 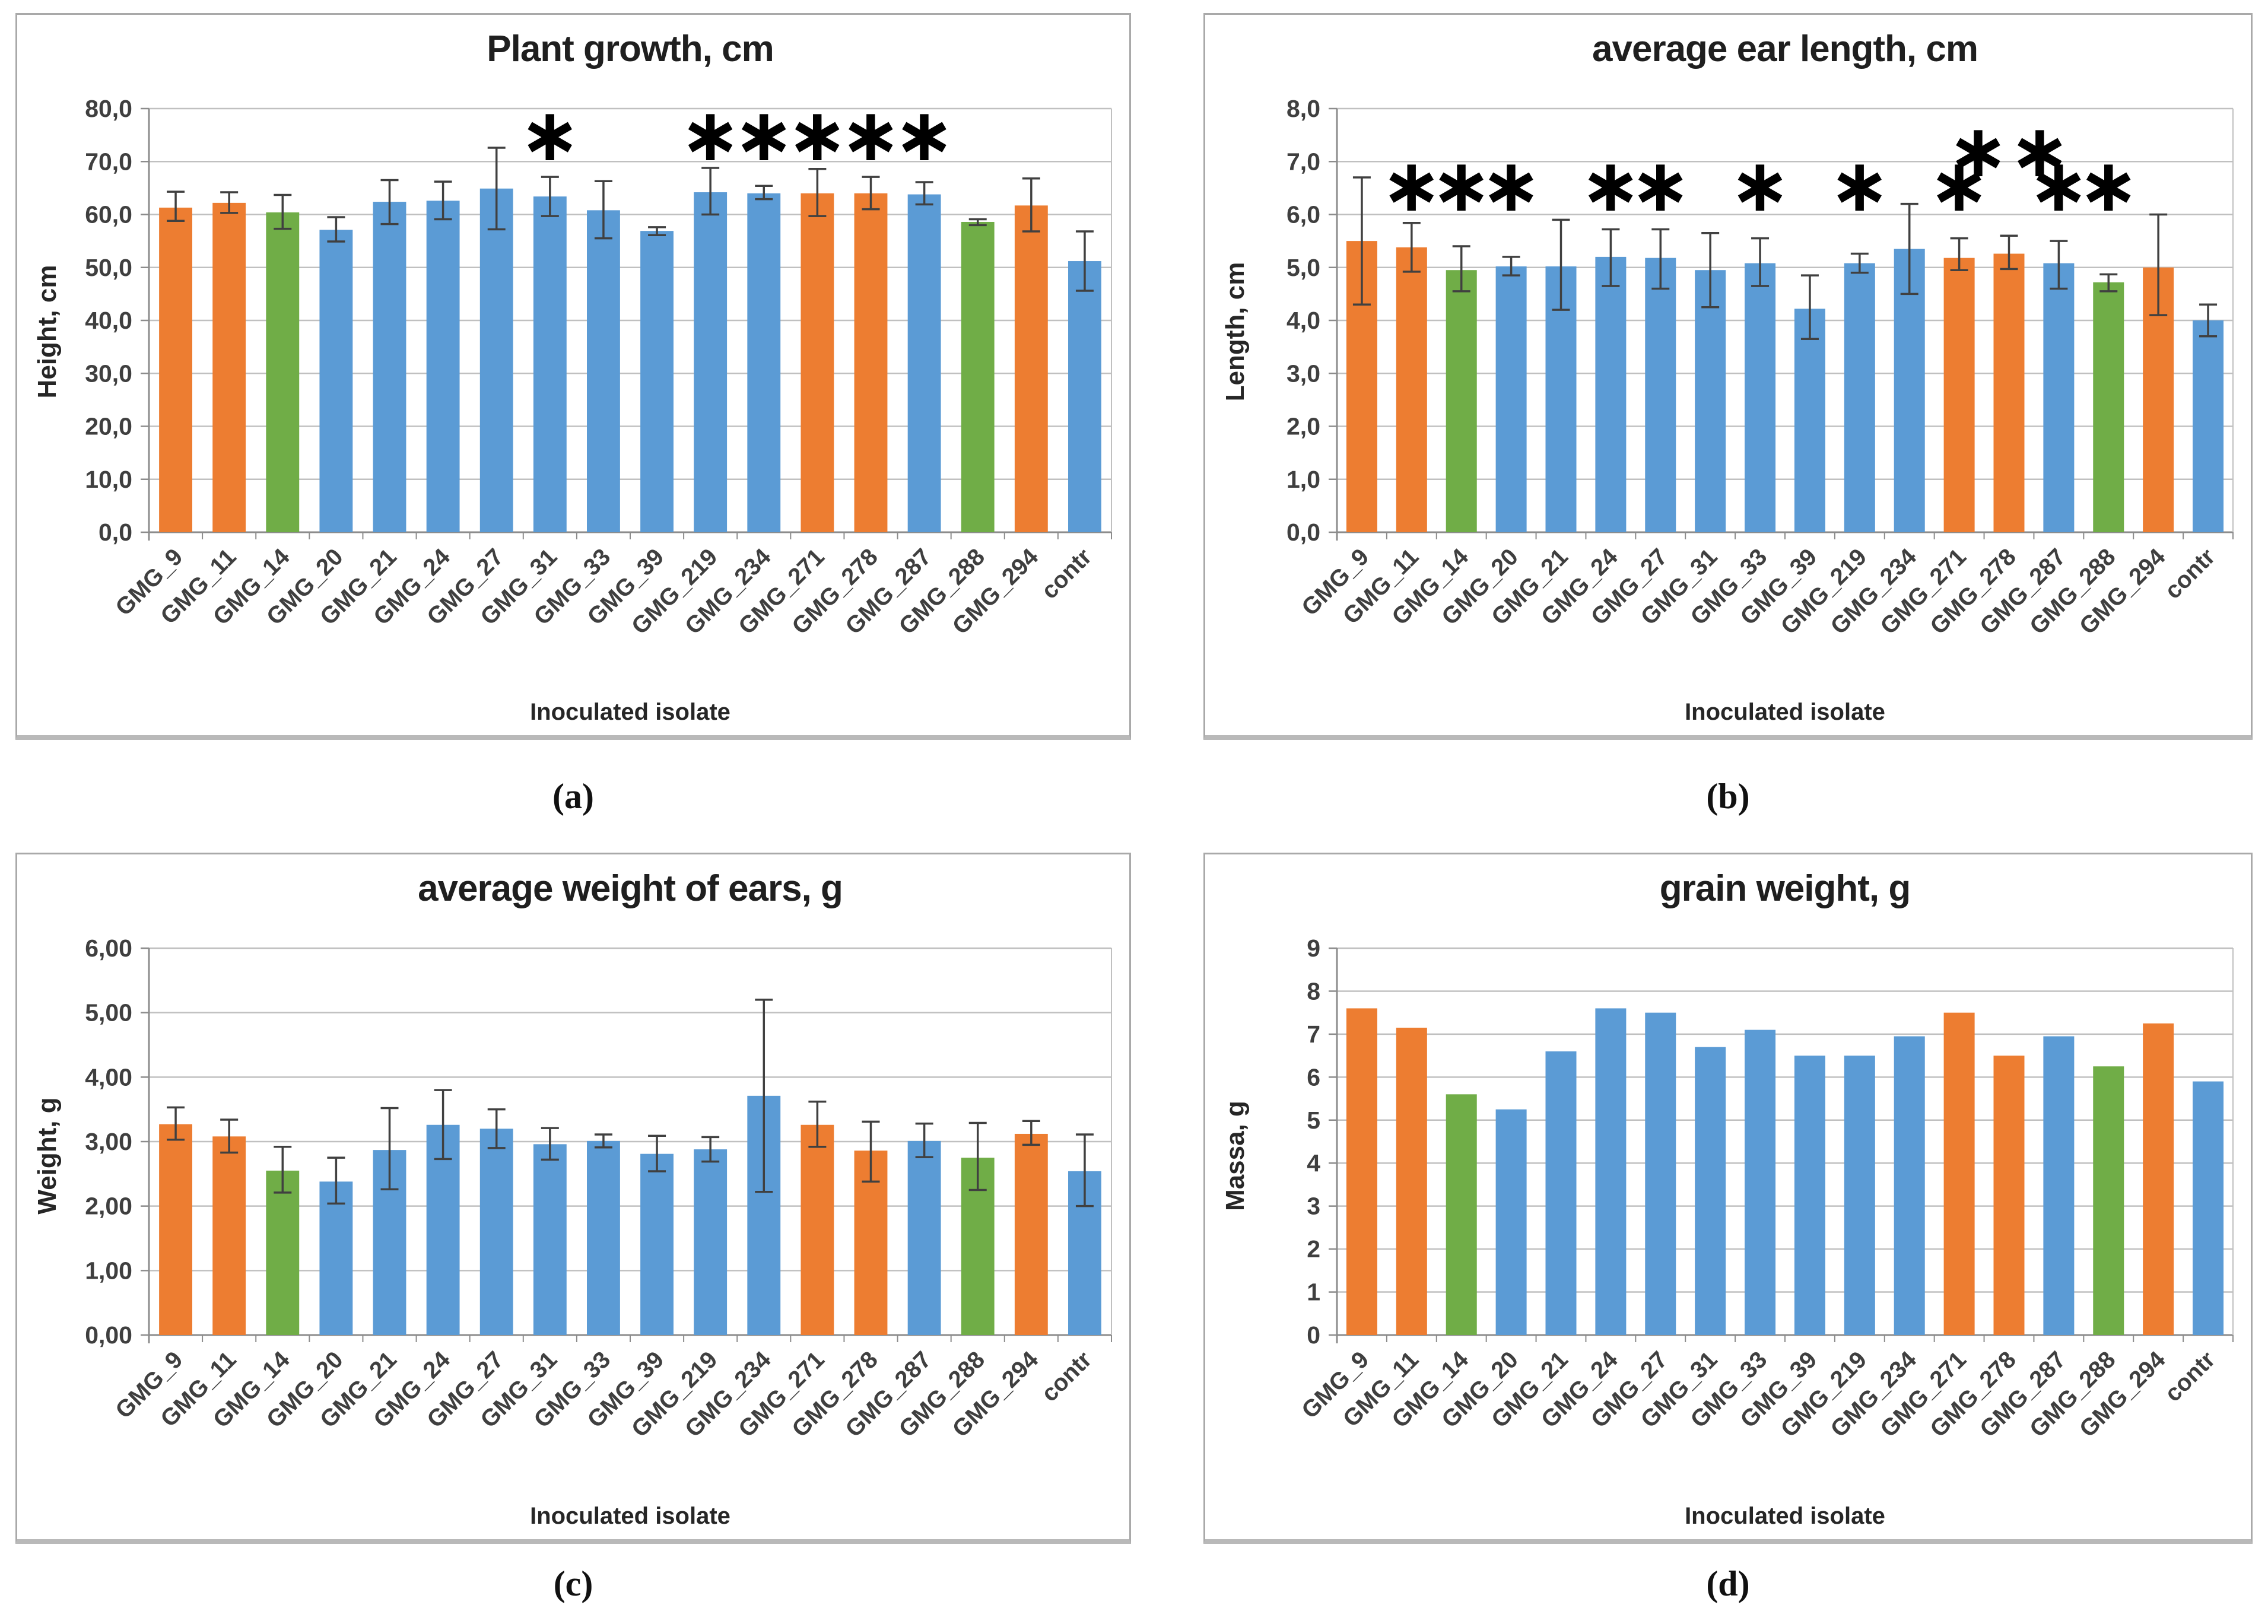 What do you see at coordinates (630, 48) in the screenshot?
I see `chart-title-plant-growth: Plant growth, cm` at bounding box center [630, 48].